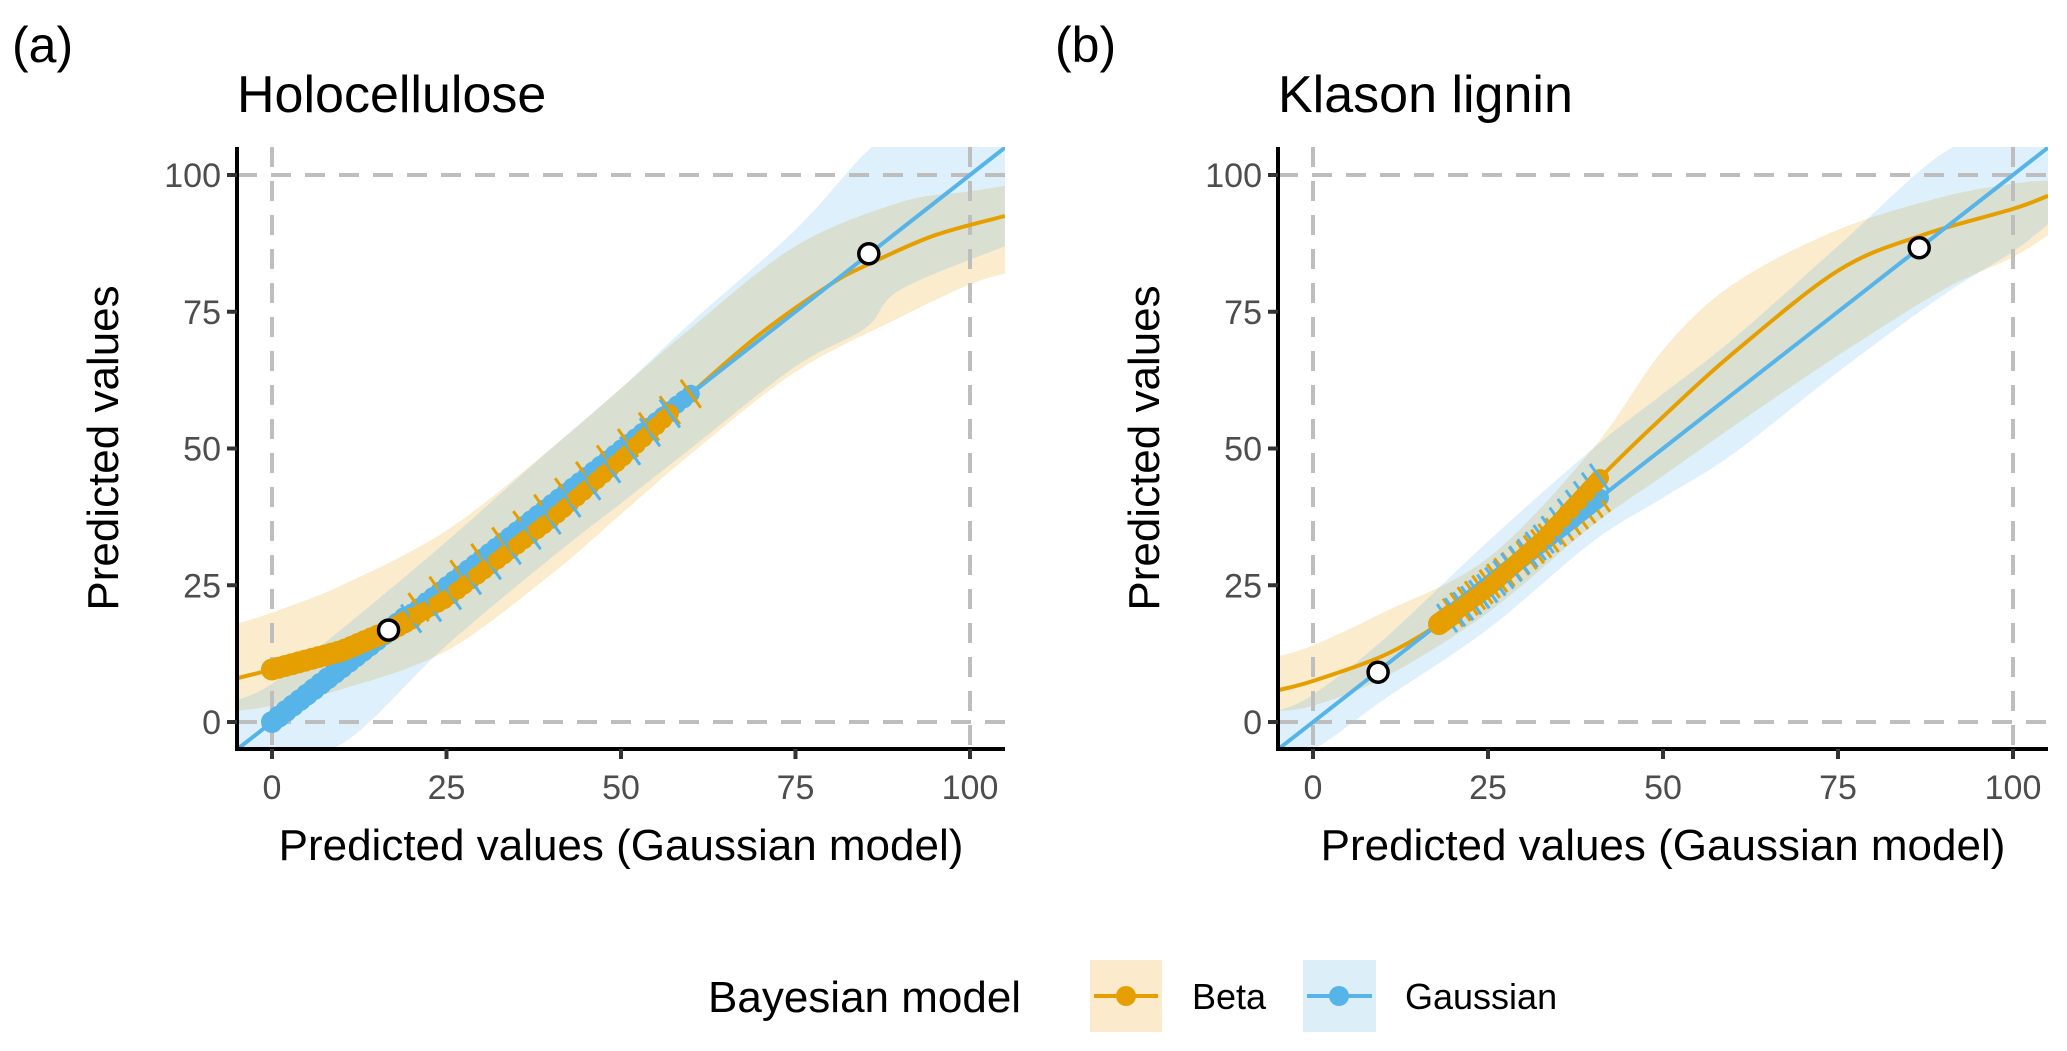 The width and height of the screenshot is (2067, 1051). I want to click on point-cloud-gaussian, so click(482, 555).